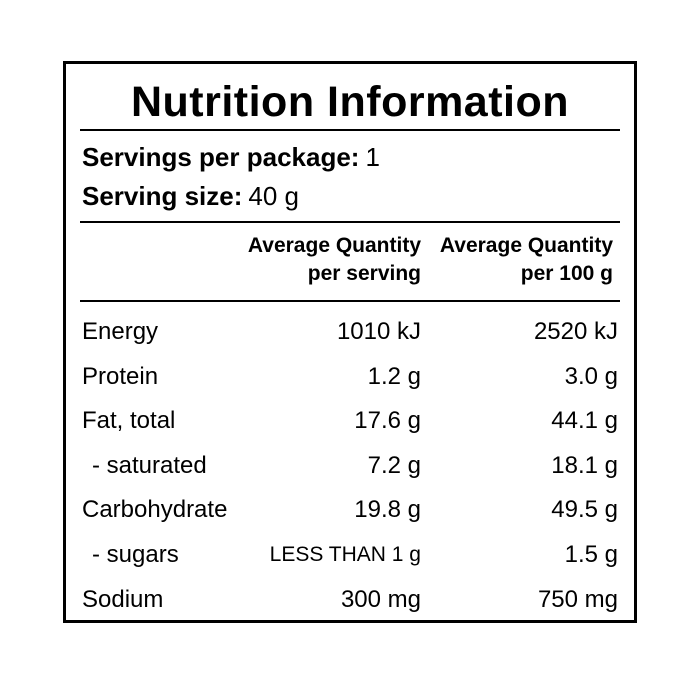  I want to click on table-row-sugars: - sugars LESS THAN 1 g 1.5 g, so click(350, 555).